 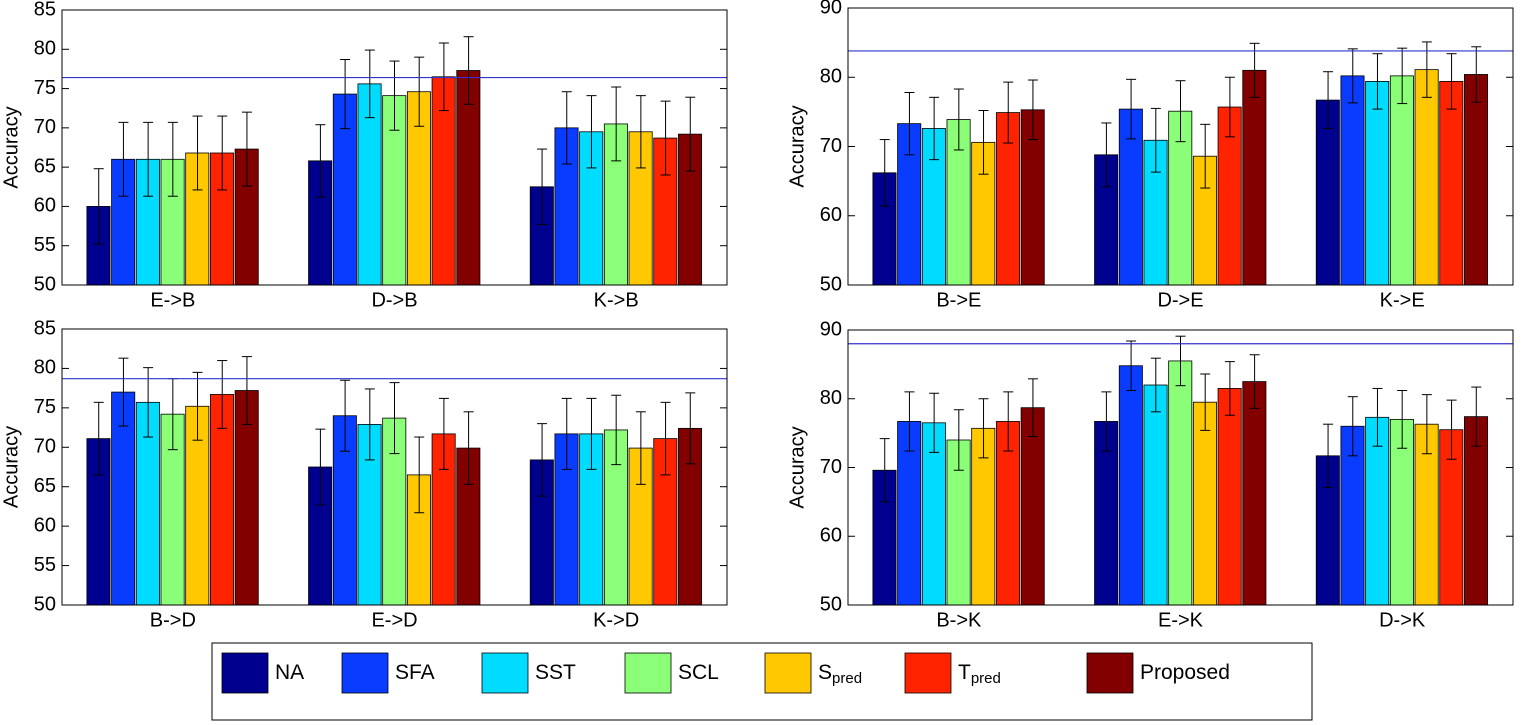 I want to click on legend-swatch, so click(x=1110, y=673).